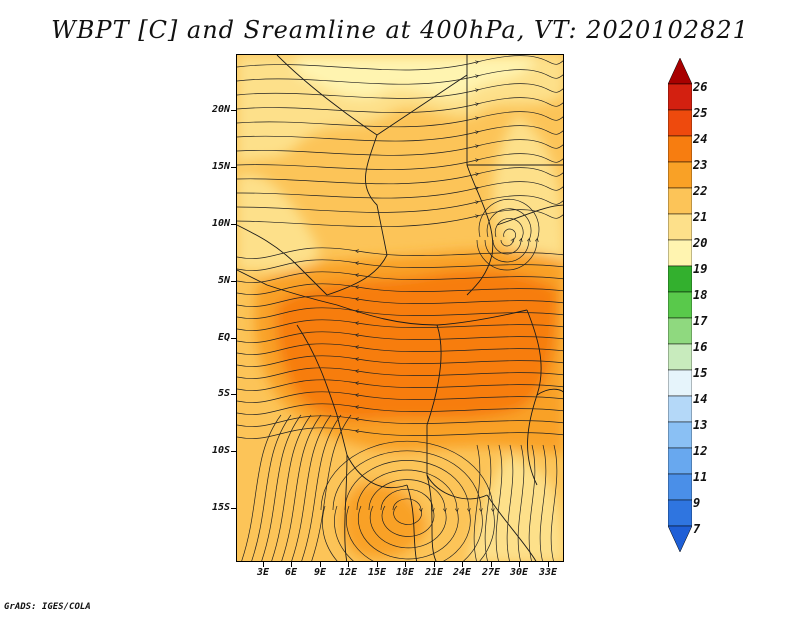 The image size is (800, 618). Describe the element at coordinates (528, 204) in the screenshot. I see `wbpt-field-20-east` at that location.